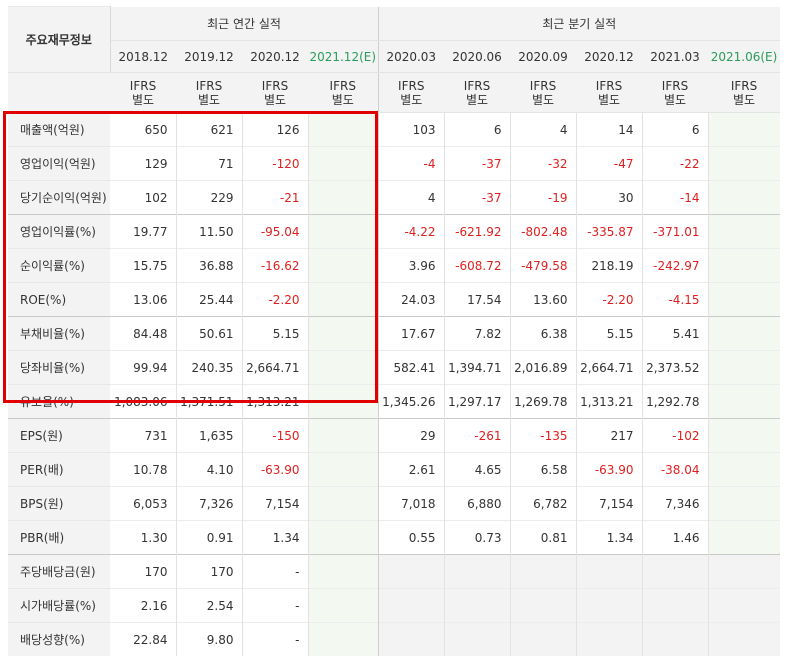 The image size is (794, 656). I want to click on value-cell: 170, so click(209, 572).